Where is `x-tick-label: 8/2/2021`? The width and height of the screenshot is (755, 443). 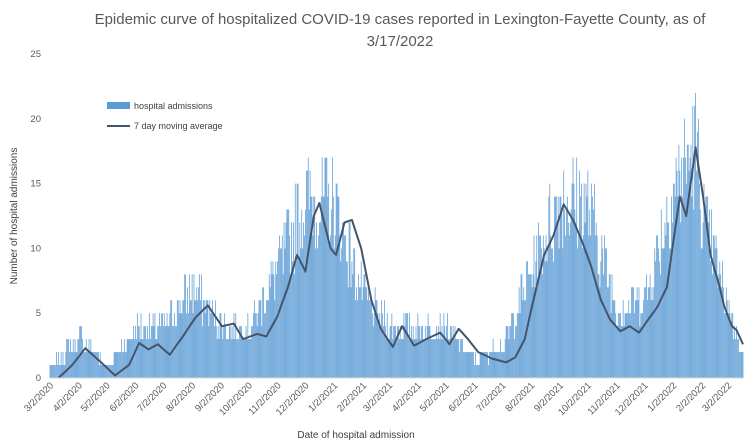
x-tick-label: 8/2/2021 is located at coordinates (520, 397).